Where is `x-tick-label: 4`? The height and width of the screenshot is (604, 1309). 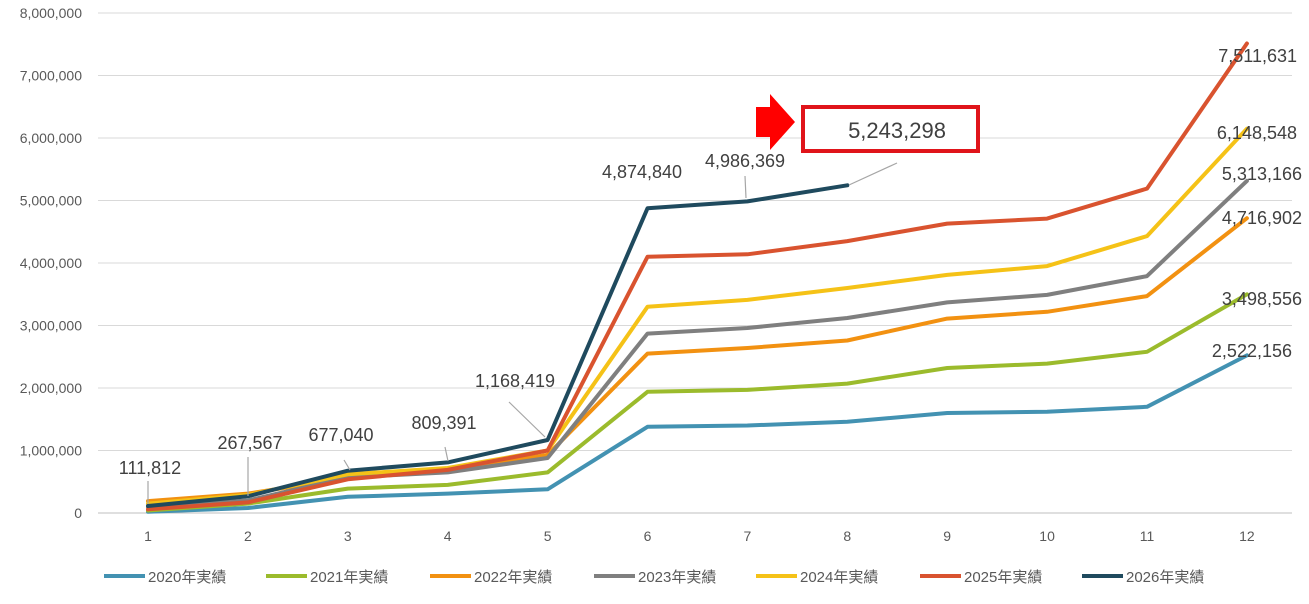 x-tick-label: 4 is located at coordinates (448, 536).